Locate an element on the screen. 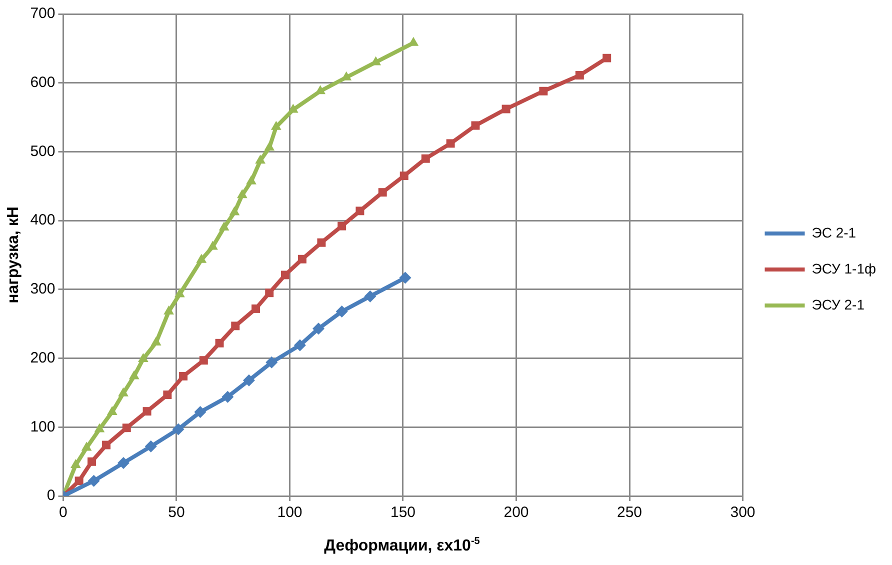  x-tick-label: 50 is located at coordinates (176, 513).